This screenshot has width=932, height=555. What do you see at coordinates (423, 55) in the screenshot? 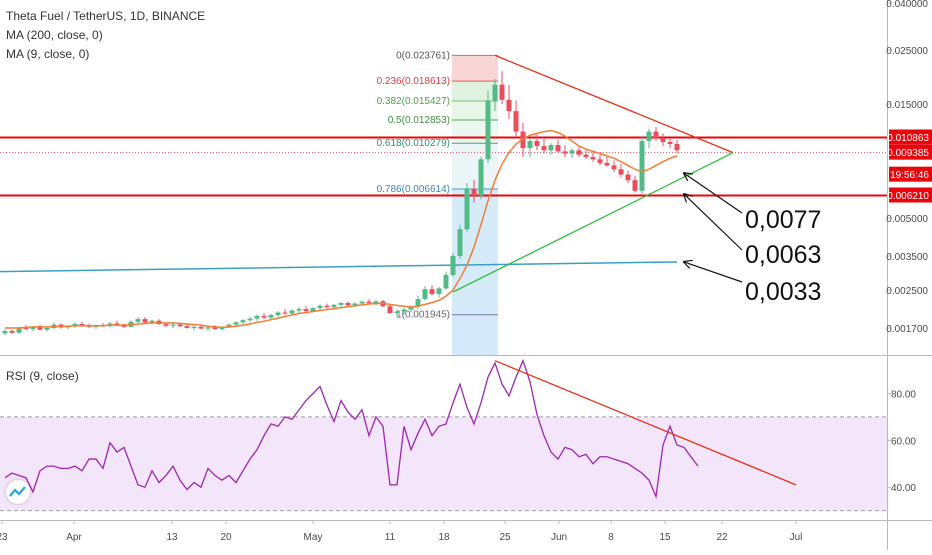
I see `fib-level-label: 0(0.023761)` at bounding box center [423, 55].